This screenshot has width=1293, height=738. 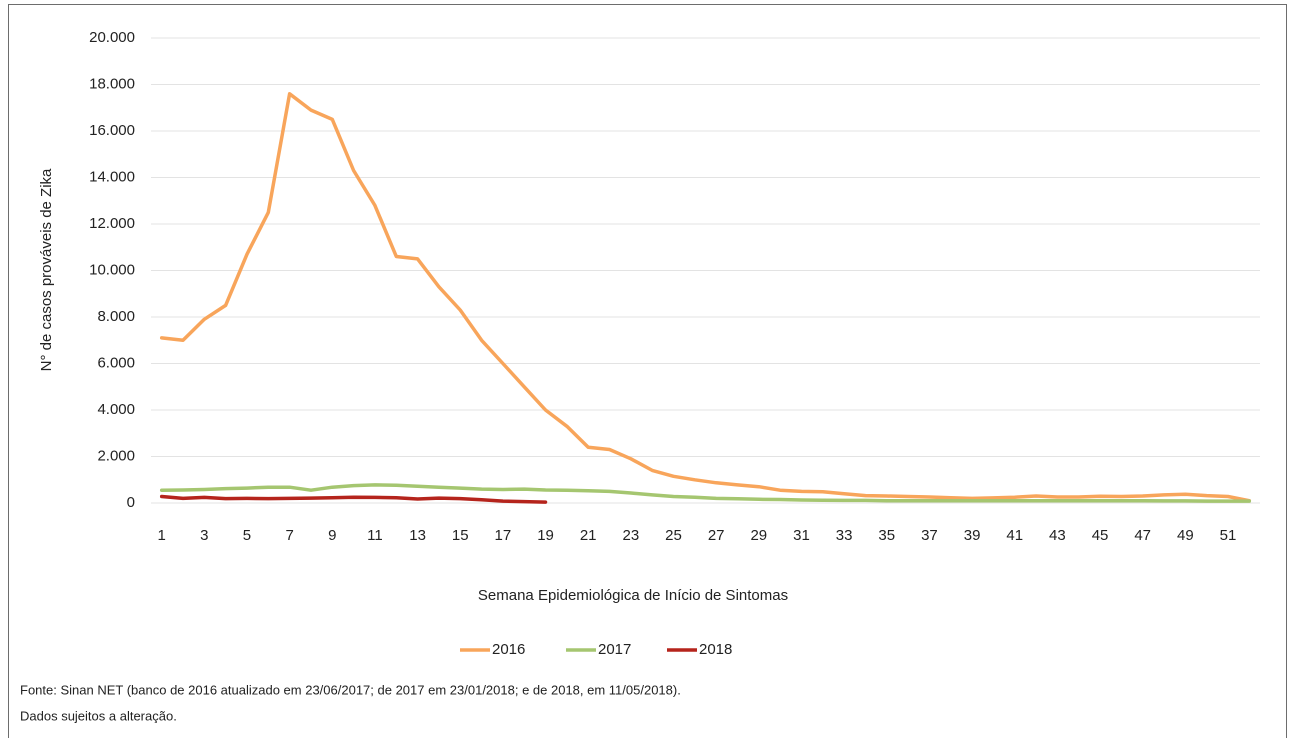 What do you see at coordinates (1185, 535) in the screenshot?
I see `x-tick-label: 49` at bounding box center [1185, 535].